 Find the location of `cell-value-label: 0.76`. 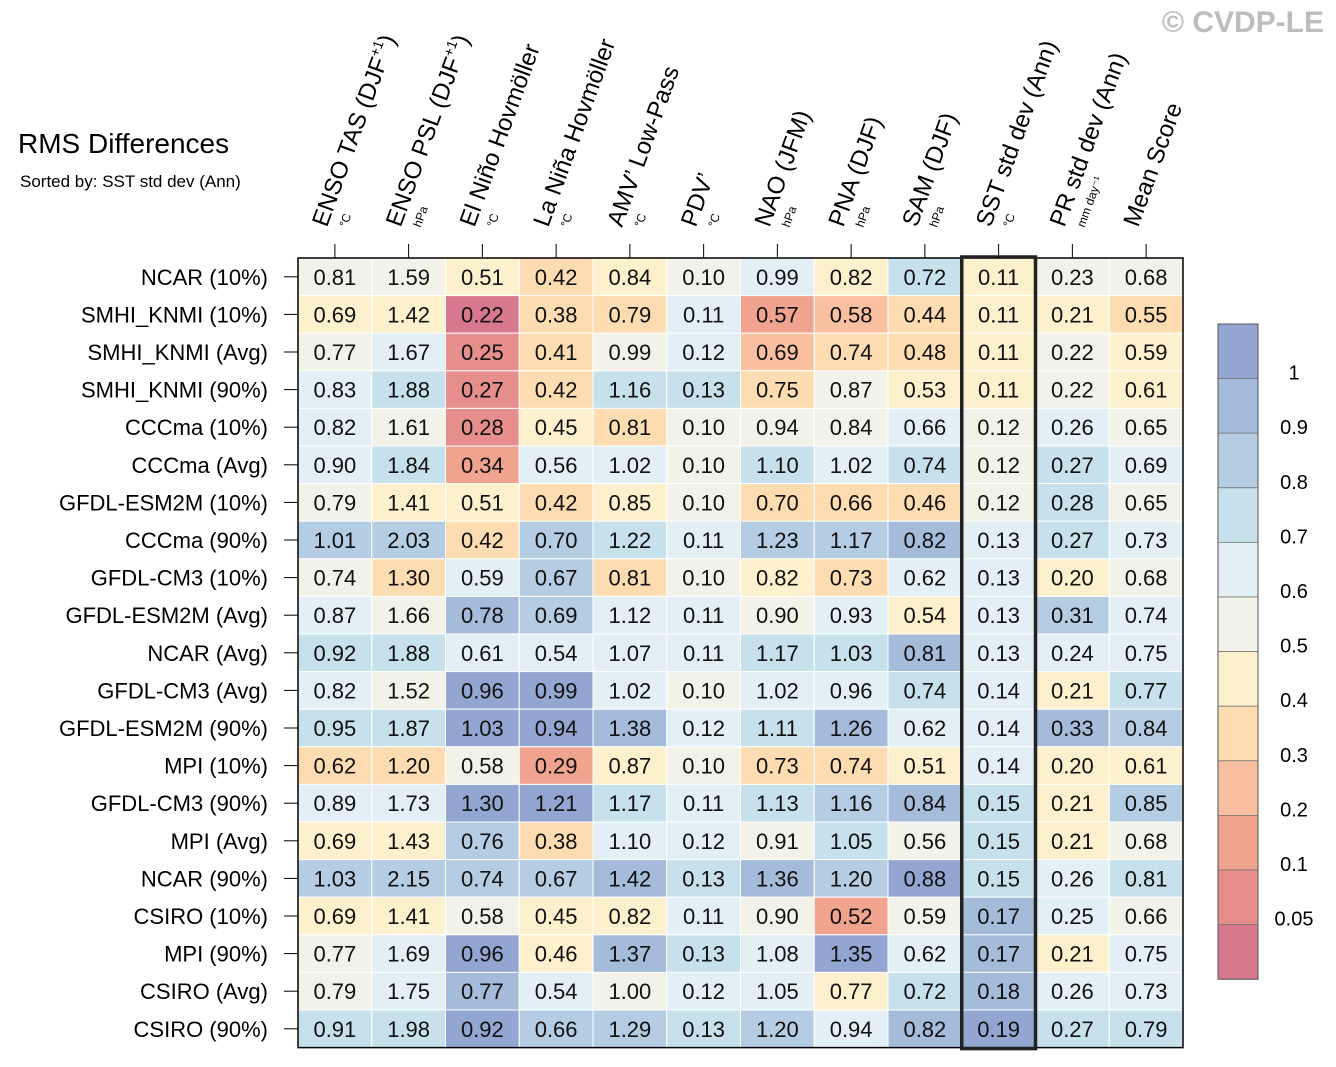

cell-value-label: 0.76 is located at coordinates (482, 841).